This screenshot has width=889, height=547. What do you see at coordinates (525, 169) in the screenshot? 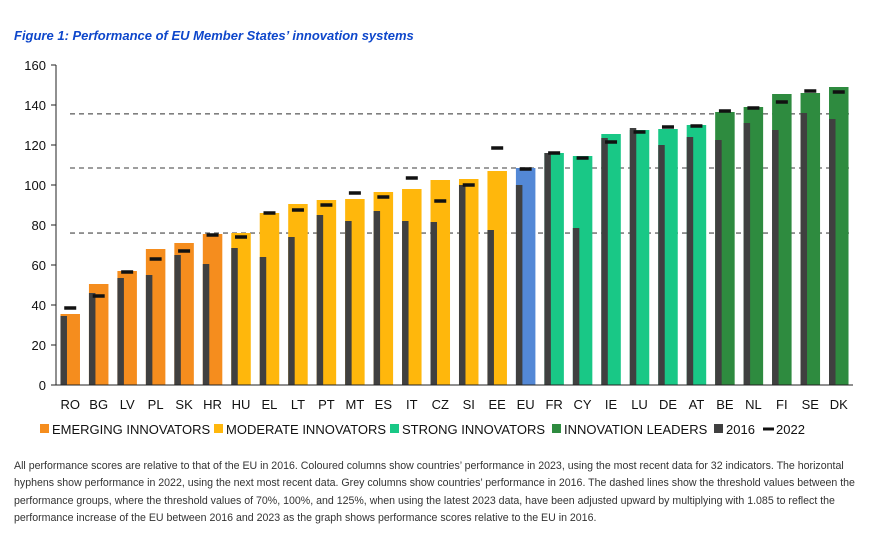
I see `marker-2022-EU` at bounding box center [525, 169].